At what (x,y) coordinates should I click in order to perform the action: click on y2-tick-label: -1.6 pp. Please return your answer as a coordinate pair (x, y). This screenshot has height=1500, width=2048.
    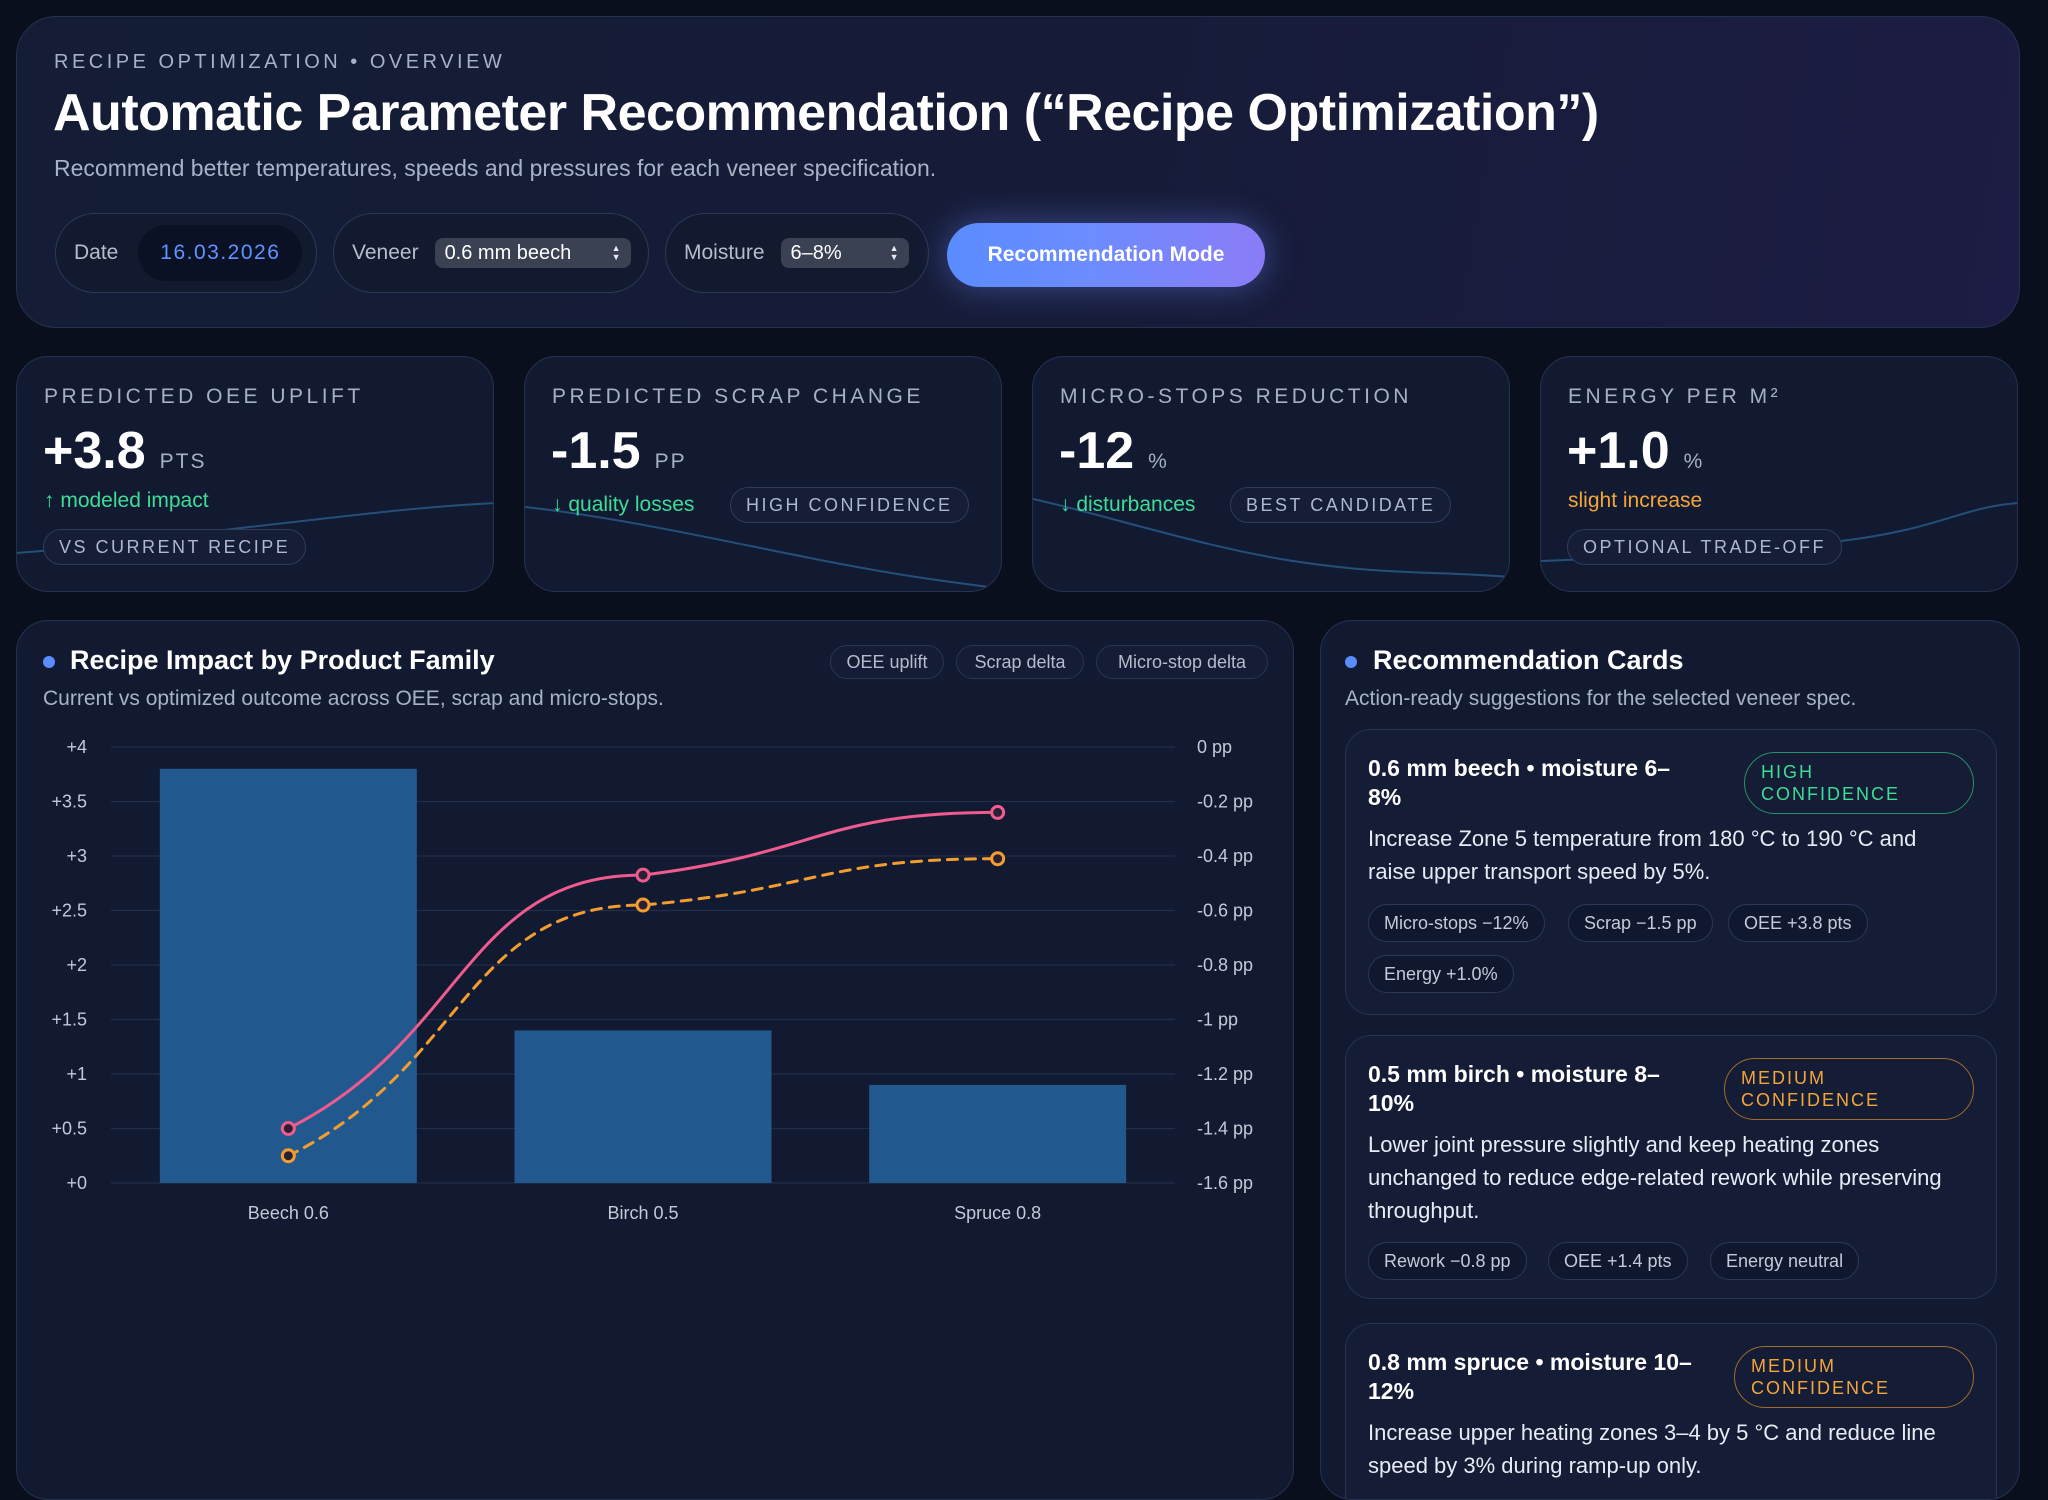
    Looking at the image, I should click on (1225, 1183).